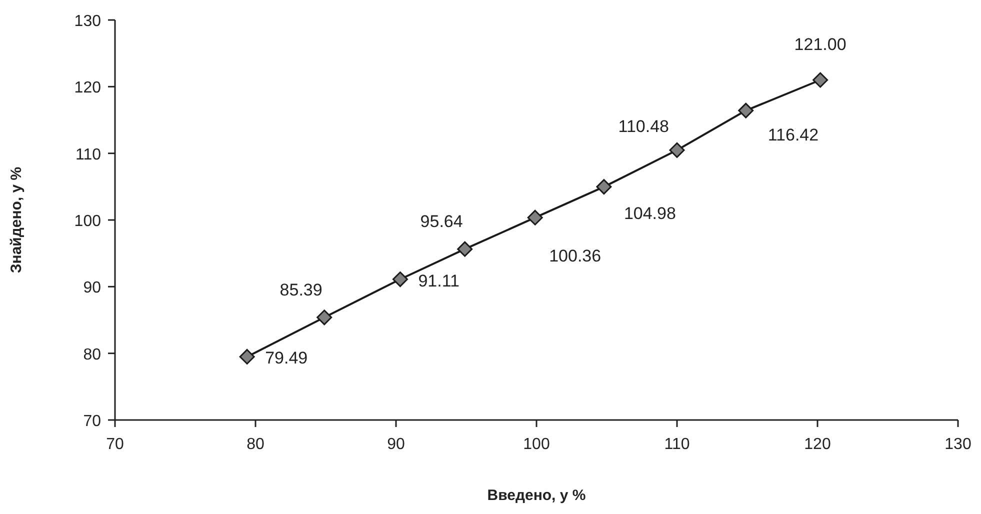 The width and height of the screenshot is (981, 514). I want to click on data-label: 121.00, so click(820, 44).